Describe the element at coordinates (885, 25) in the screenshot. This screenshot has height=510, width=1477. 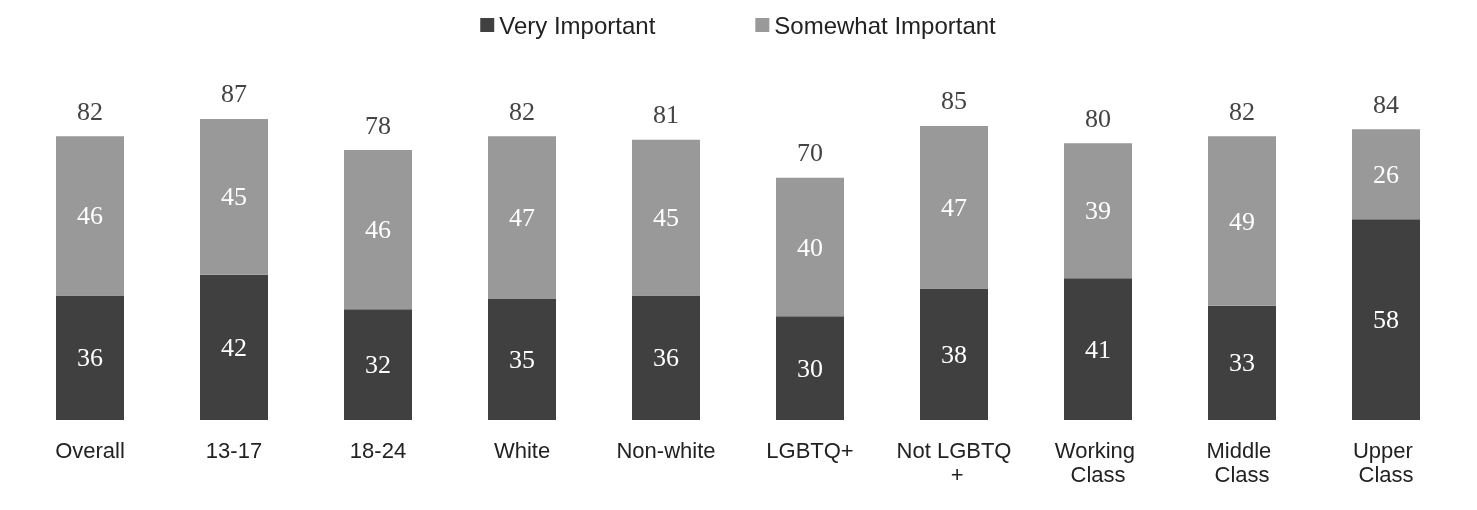
I see `legend-label: Somewhat Important` at that location.